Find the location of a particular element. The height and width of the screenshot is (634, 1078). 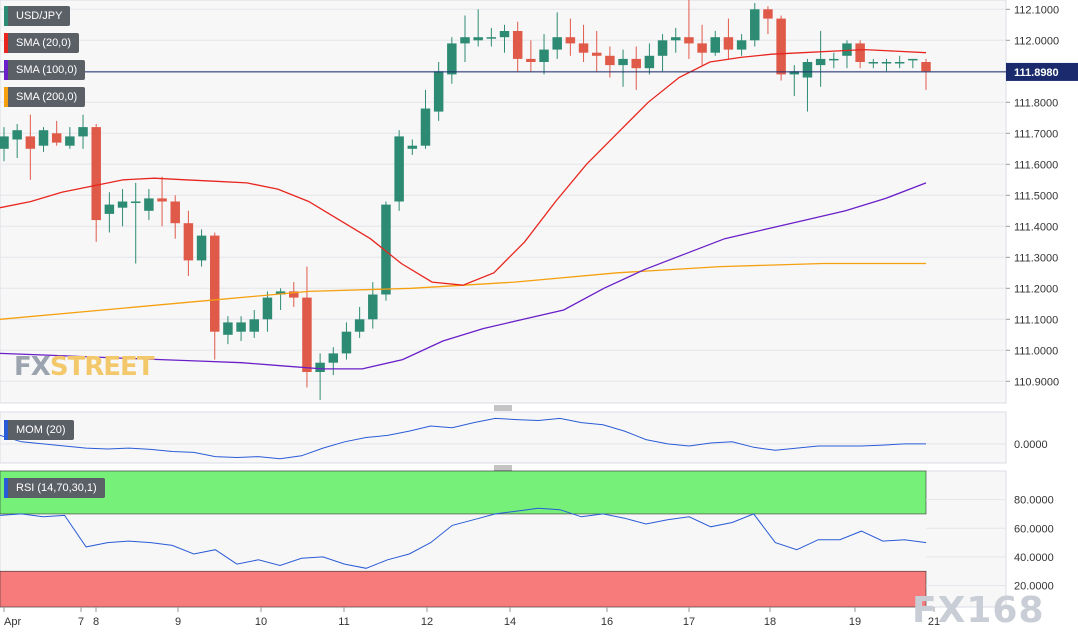

x-tick-label: 9 is located at coordinates (178, 622).